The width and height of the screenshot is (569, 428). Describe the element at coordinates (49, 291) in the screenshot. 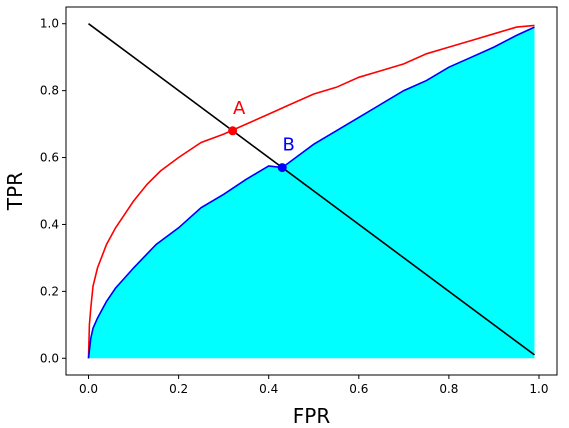

I see `y-tick-label: 0.2` at that location.